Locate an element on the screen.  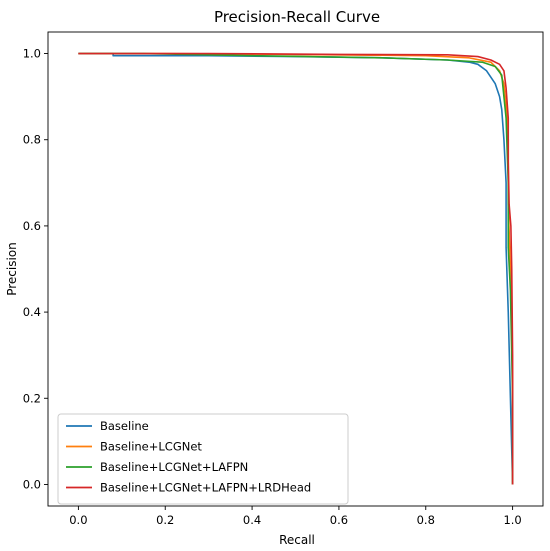
legend-label-2: Baseline+LCGNet+LAFPN is located at coordinates (174, 467).